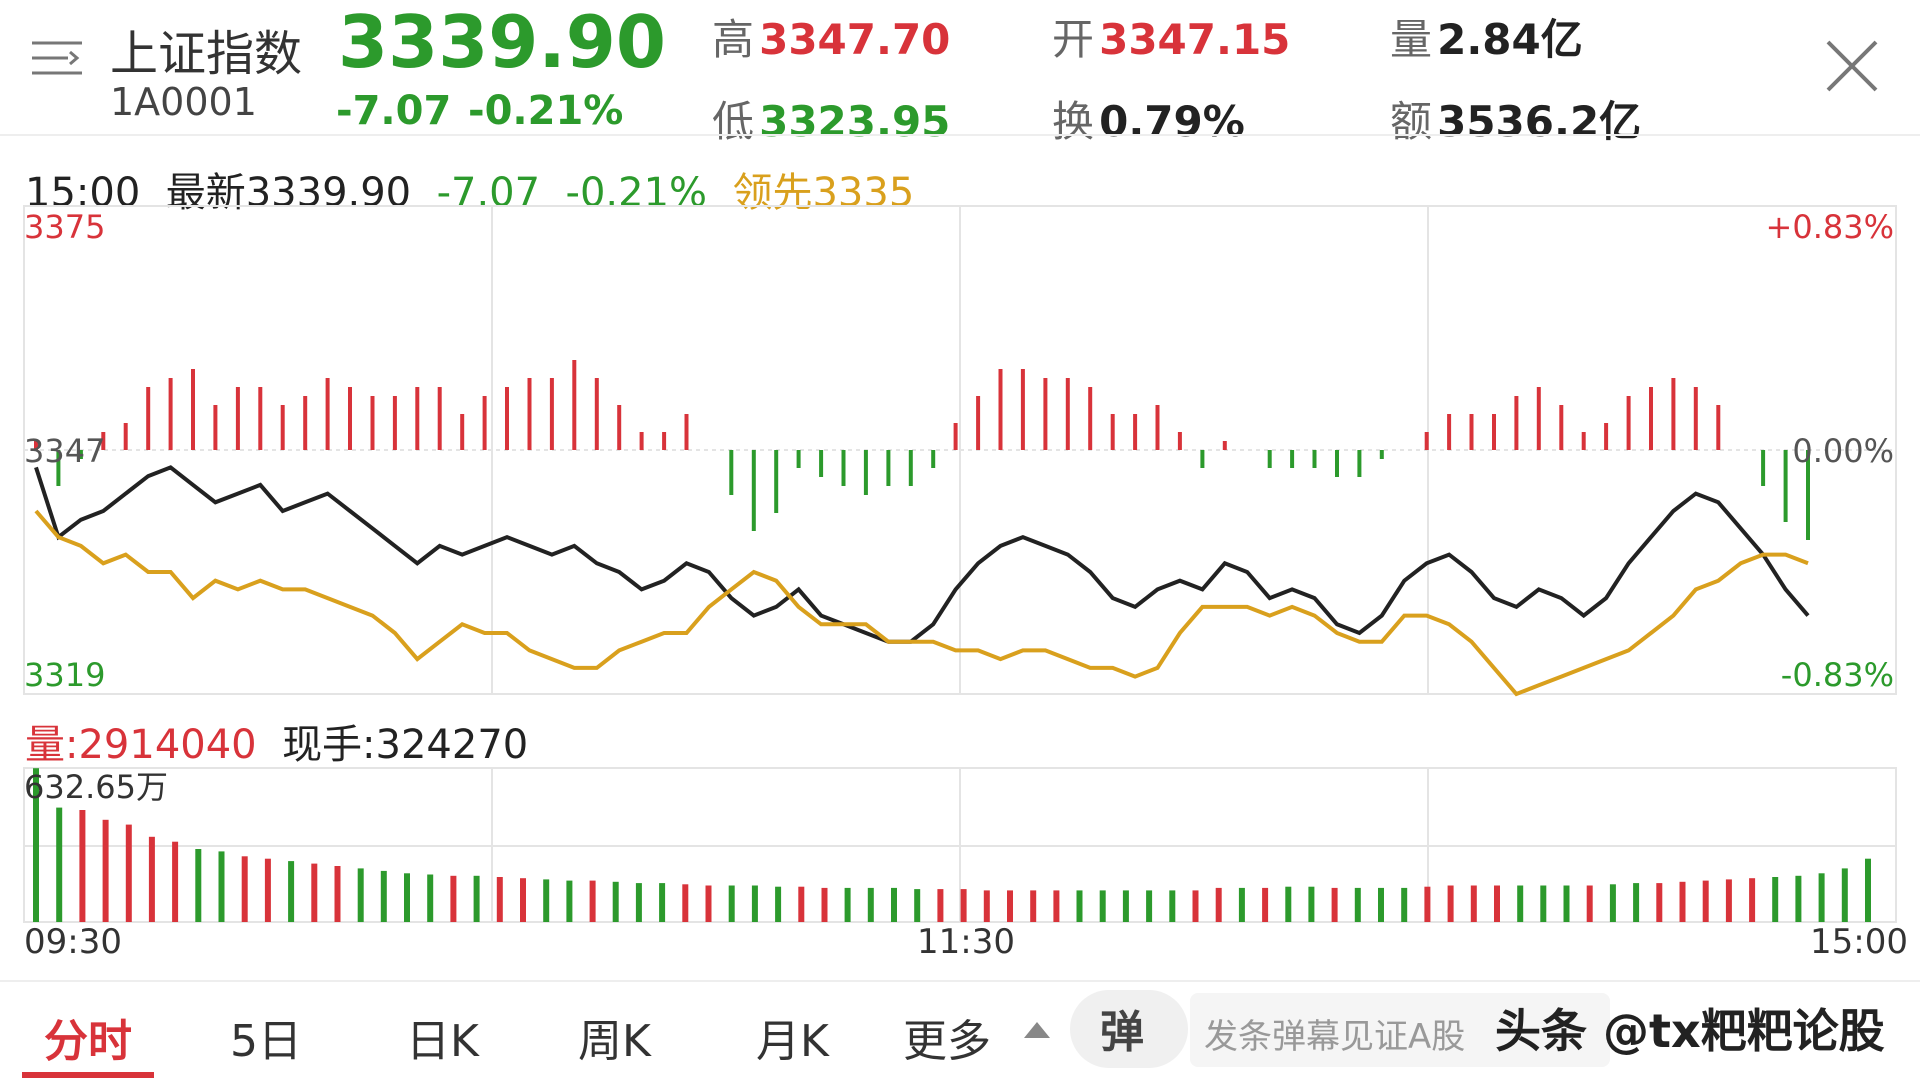  What do you see at coordinates (1129, 1029) in the screenshot?
I see `danmaku-toggle-button: 弹` at bounding box center [1129, 1029].